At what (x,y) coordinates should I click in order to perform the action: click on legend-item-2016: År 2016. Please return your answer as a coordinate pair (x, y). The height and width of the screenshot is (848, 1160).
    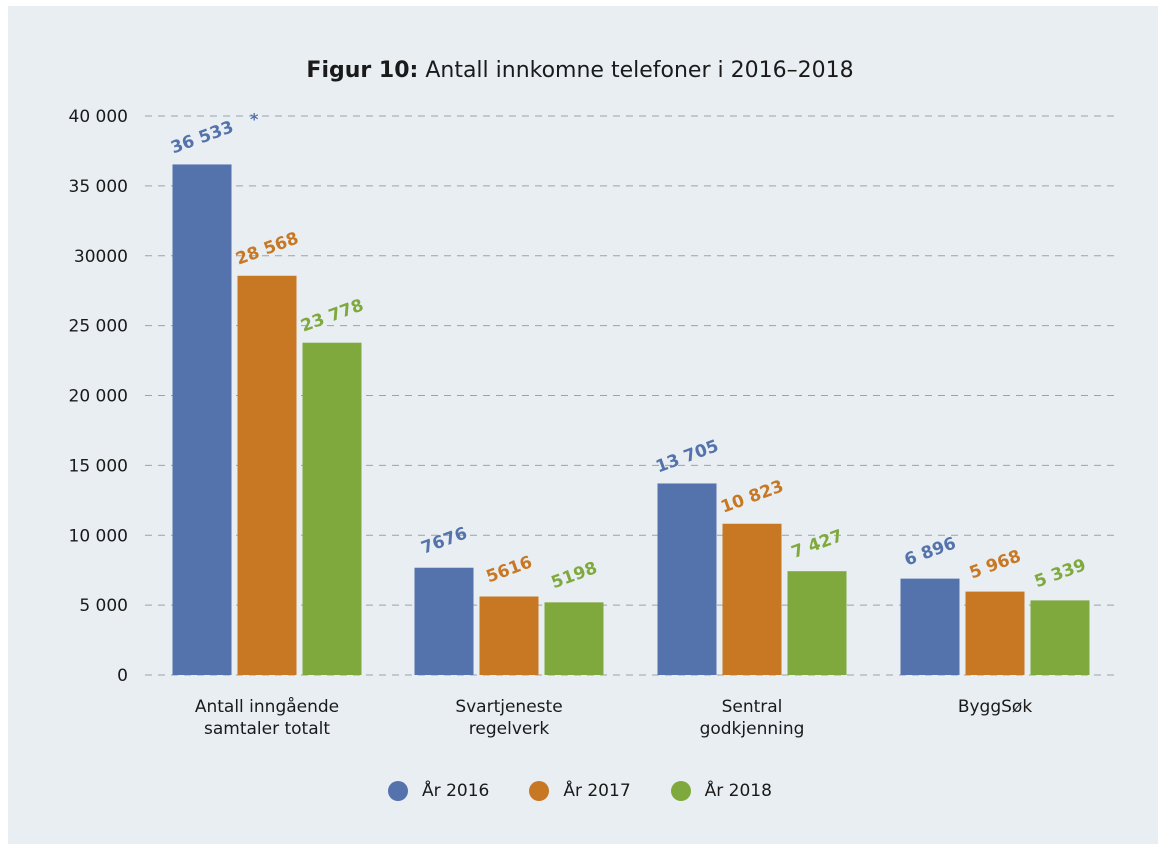
    Looking at the image, I should click on (438, 791).